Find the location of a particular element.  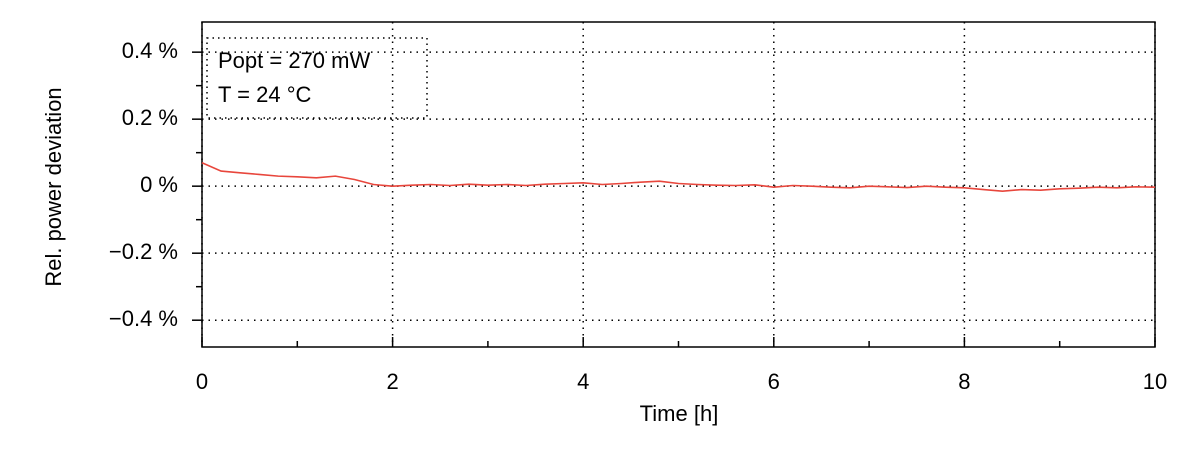

y-tick-label: 0 % is located at coordinates (159, 184).